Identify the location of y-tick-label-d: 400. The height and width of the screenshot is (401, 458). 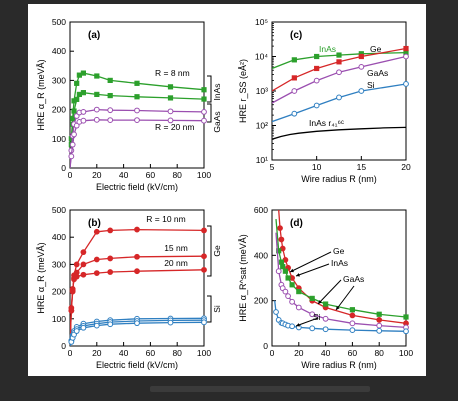
(261, 255).